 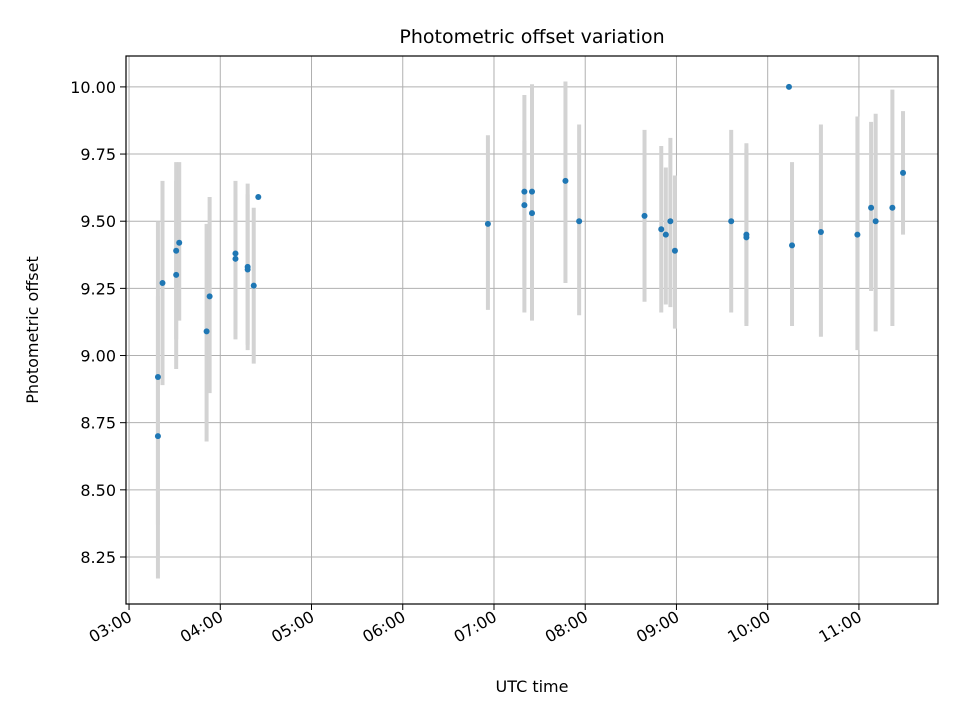 I want to click on y-tick-label: 9.50, so click(x=98, y=221).